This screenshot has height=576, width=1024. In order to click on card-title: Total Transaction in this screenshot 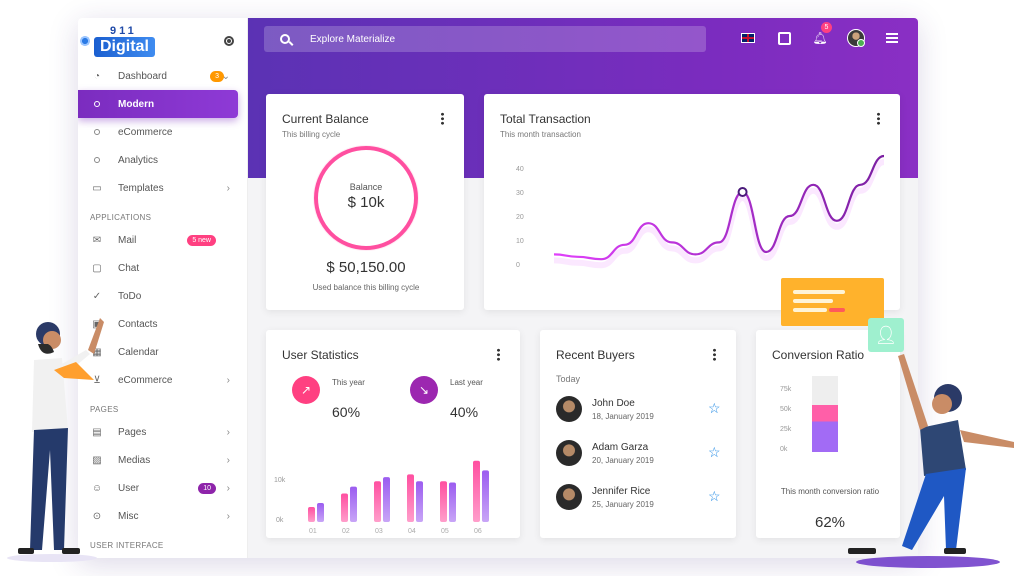, I will do `click(545, 119)`.